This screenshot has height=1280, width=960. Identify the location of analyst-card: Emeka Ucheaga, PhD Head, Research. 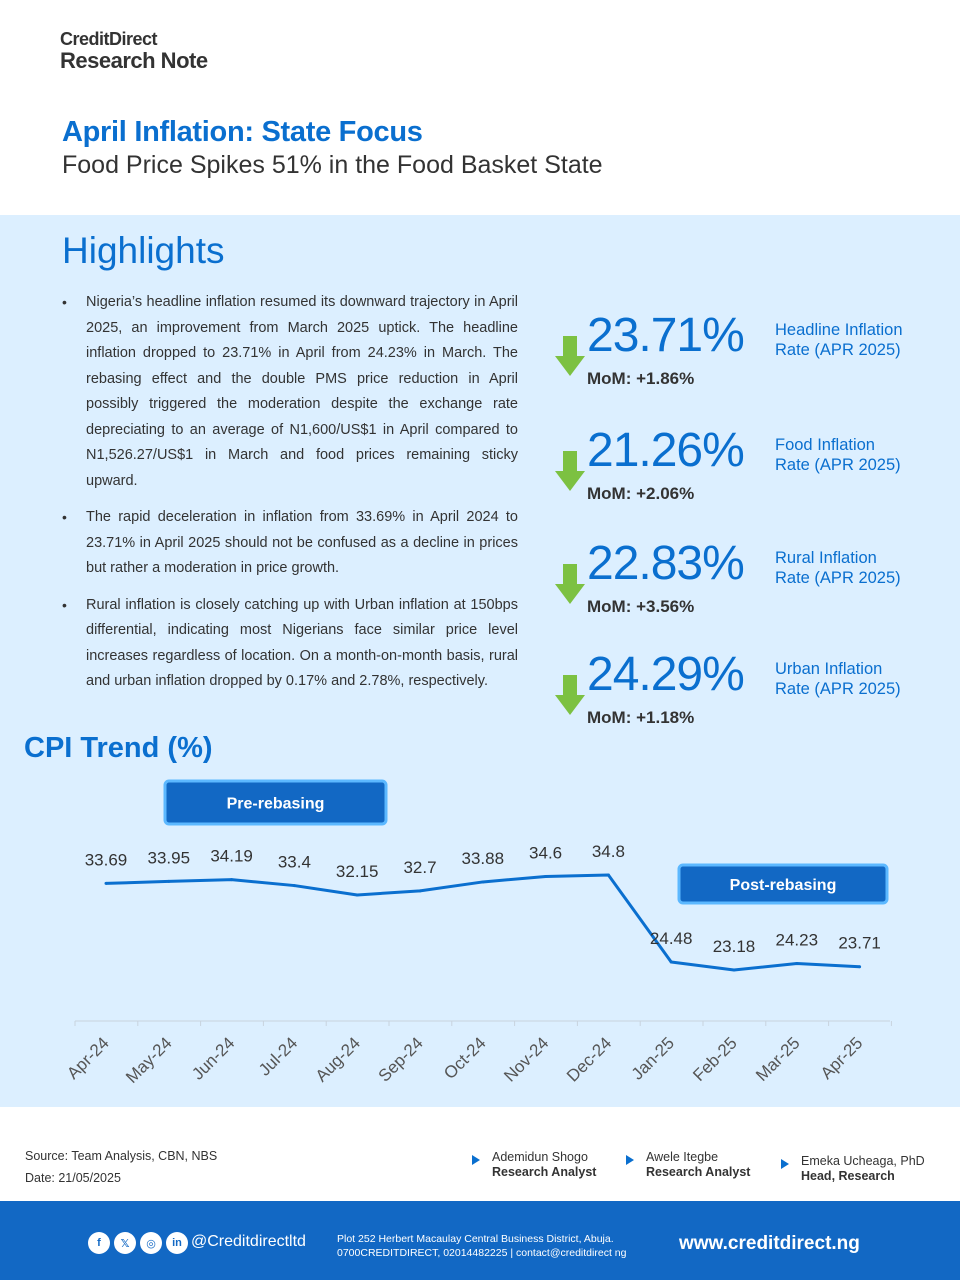
(853, 1169).